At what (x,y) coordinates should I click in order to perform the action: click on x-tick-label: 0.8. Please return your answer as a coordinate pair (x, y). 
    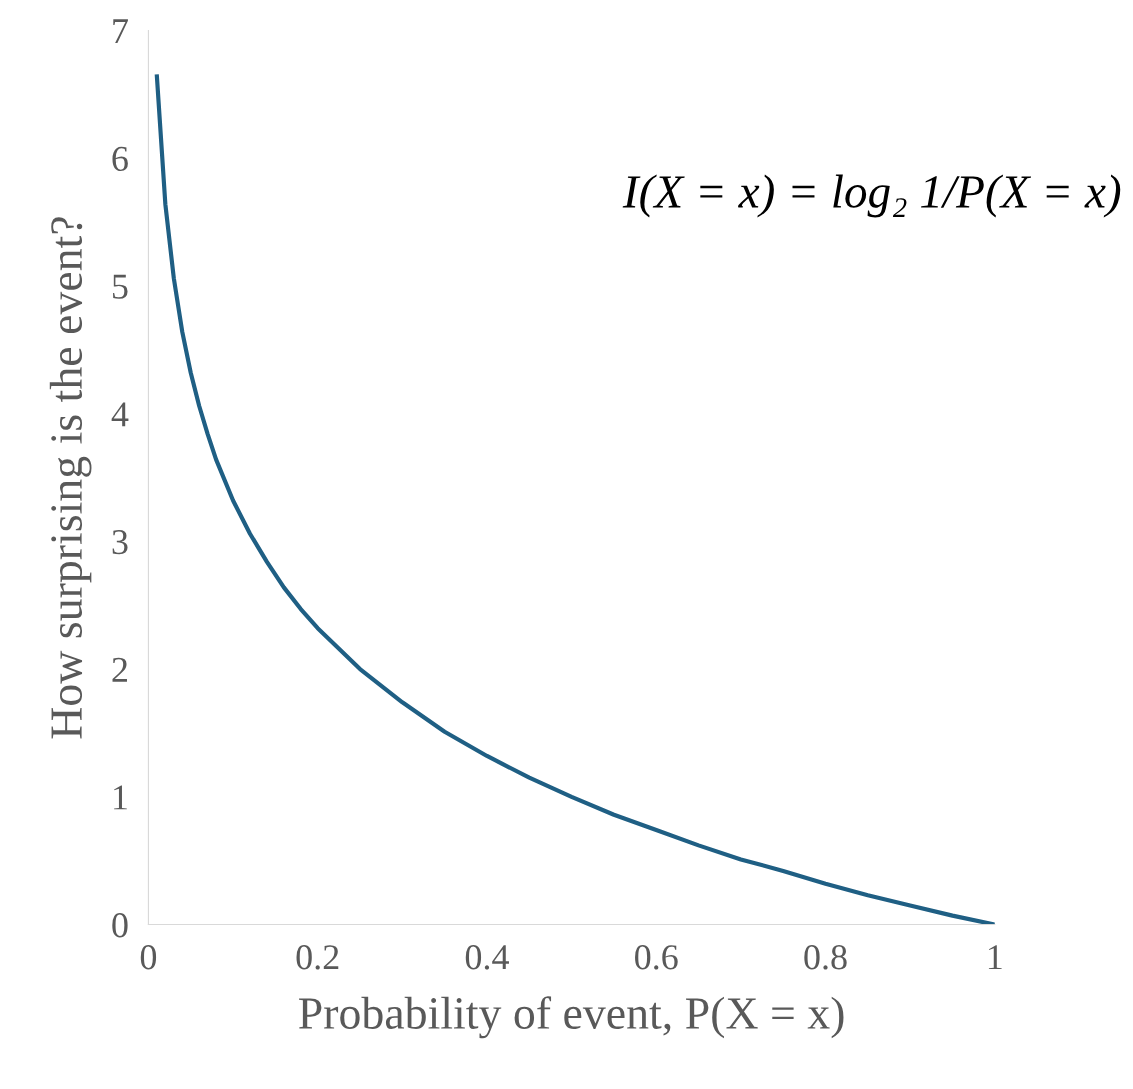
    Looking at the image, I should click on (825, 957).